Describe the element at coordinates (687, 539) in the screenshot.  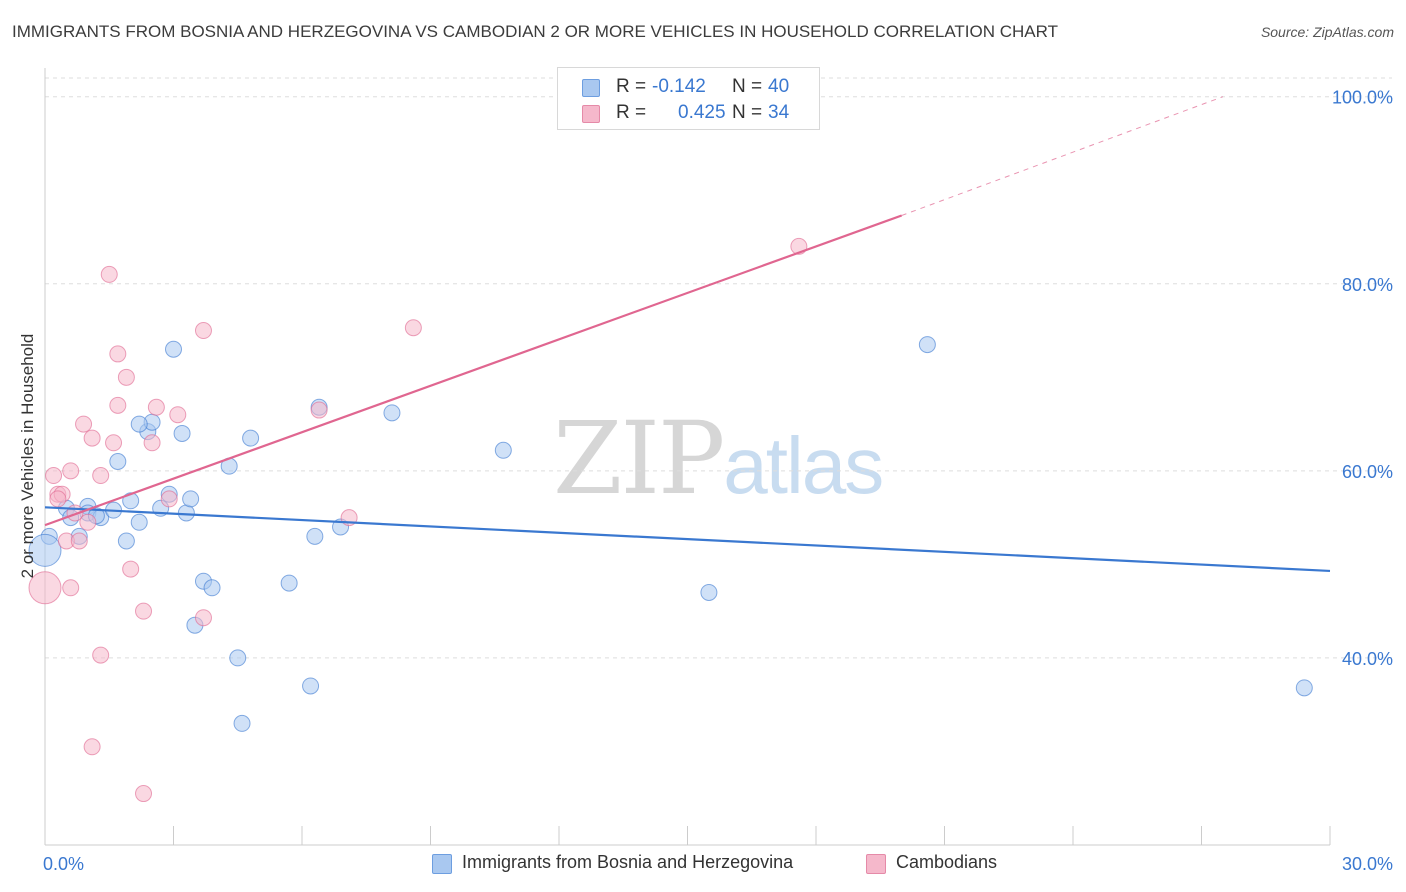
I see `trend-line-bosnia` at that location.